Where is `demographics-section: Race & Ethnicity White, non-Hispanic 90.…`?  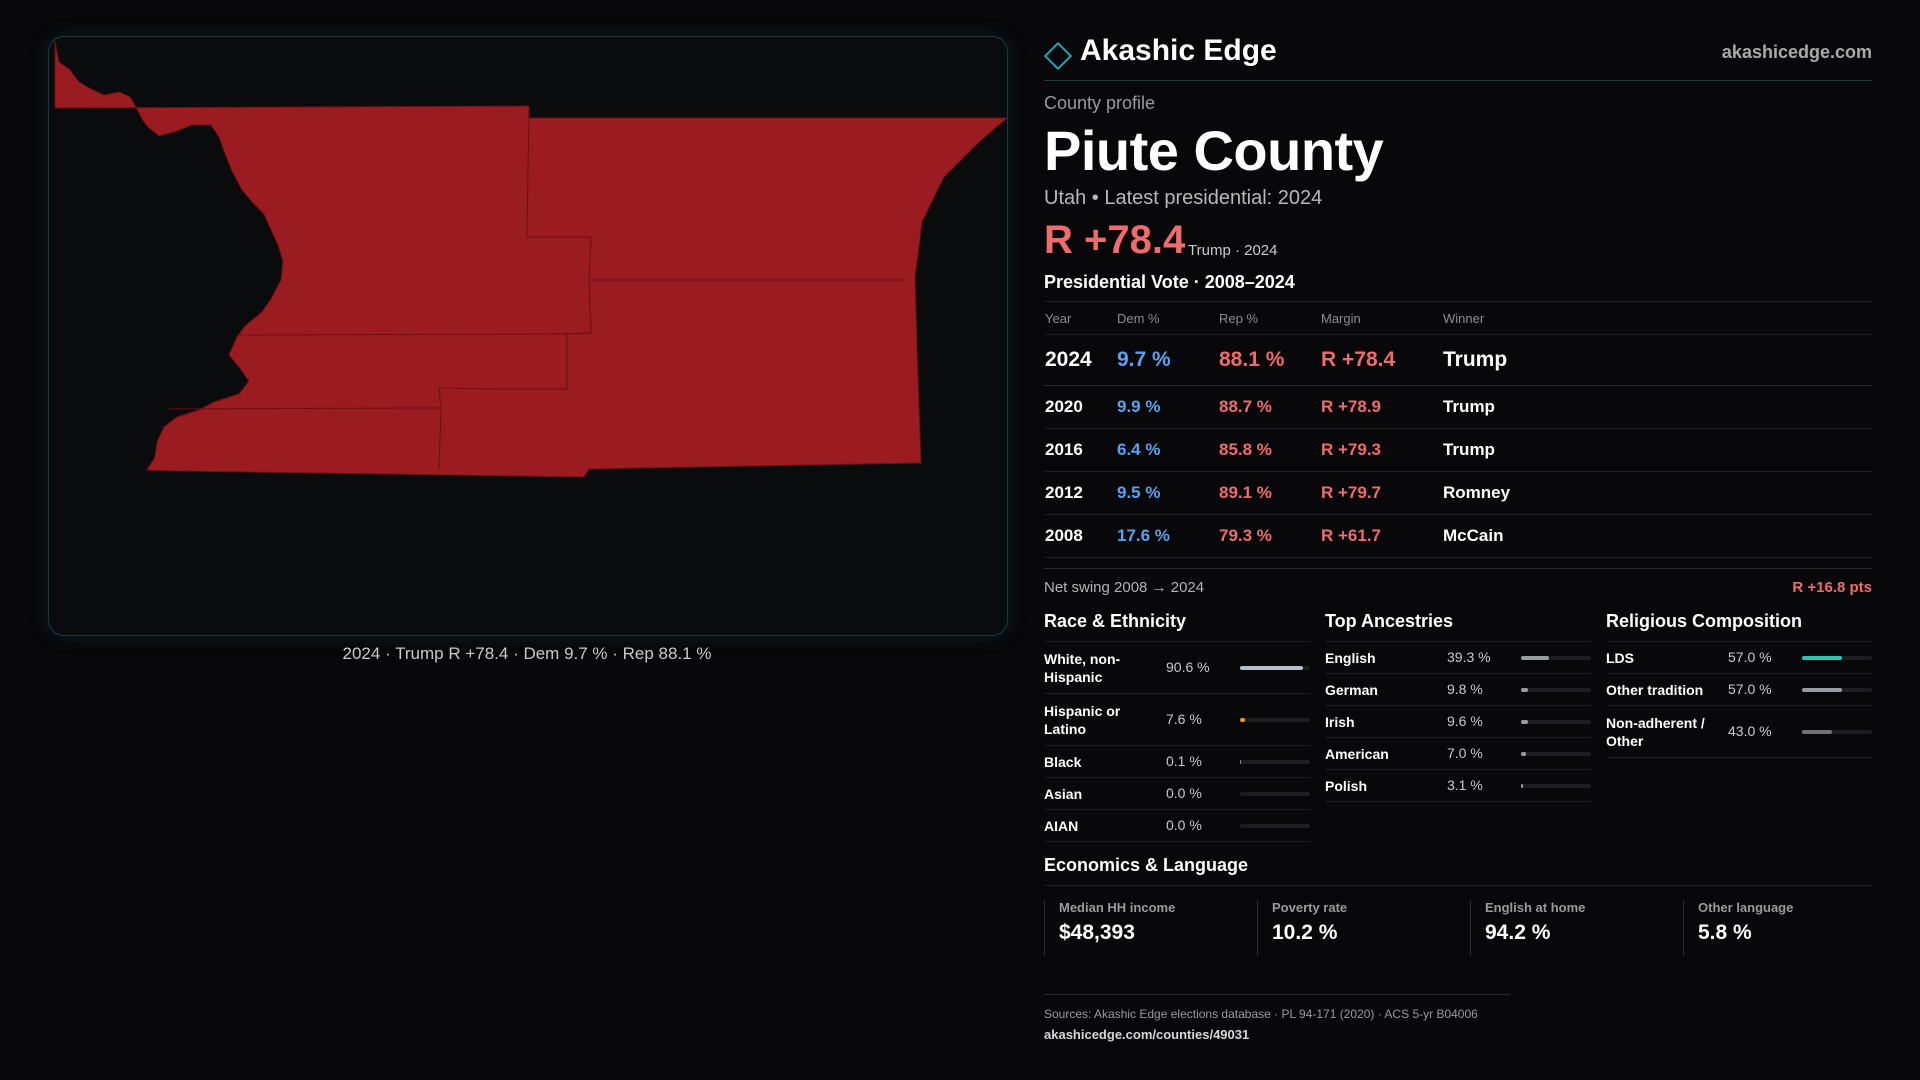
demographics-section: Race & Ethnicity White, non-Hispanic 90.… is located at coordinates (1458, 729).